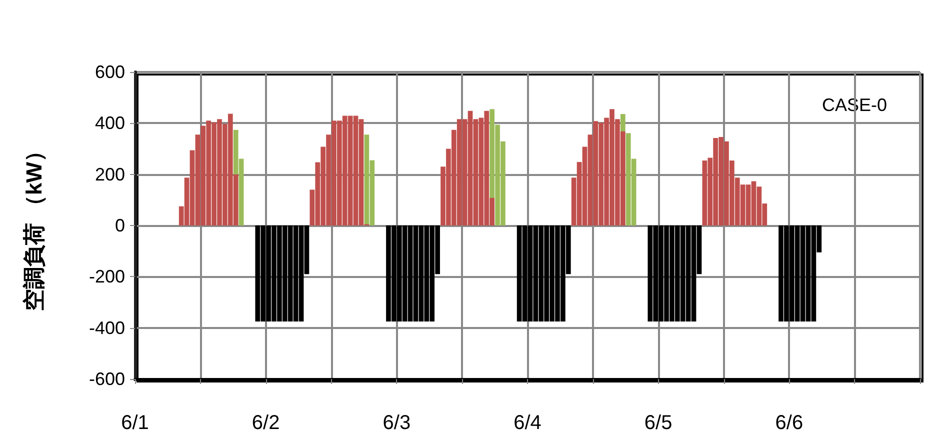 The image size is (925, 436). Describe the element at coordinates (34, 226) in the screenshot. I see `y-axis-title: 空調負荷 （kW）` at that location.